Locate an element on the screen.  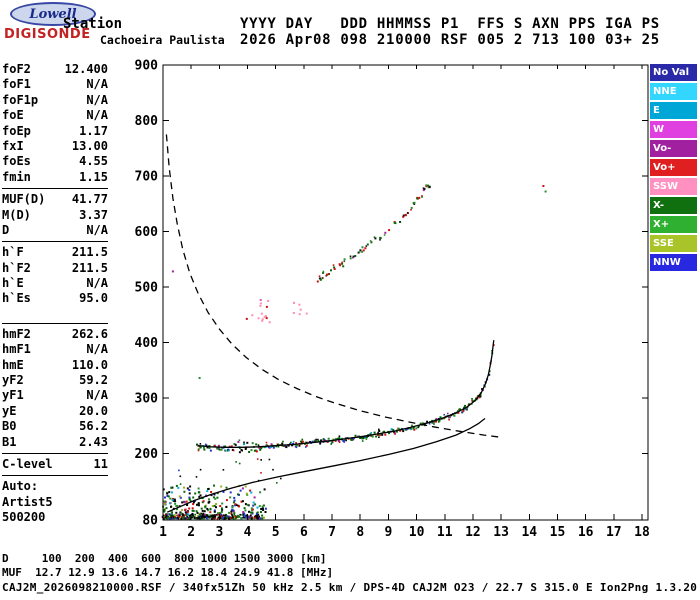
legend-item-sse: SSE is located at coordinates (673, 243).